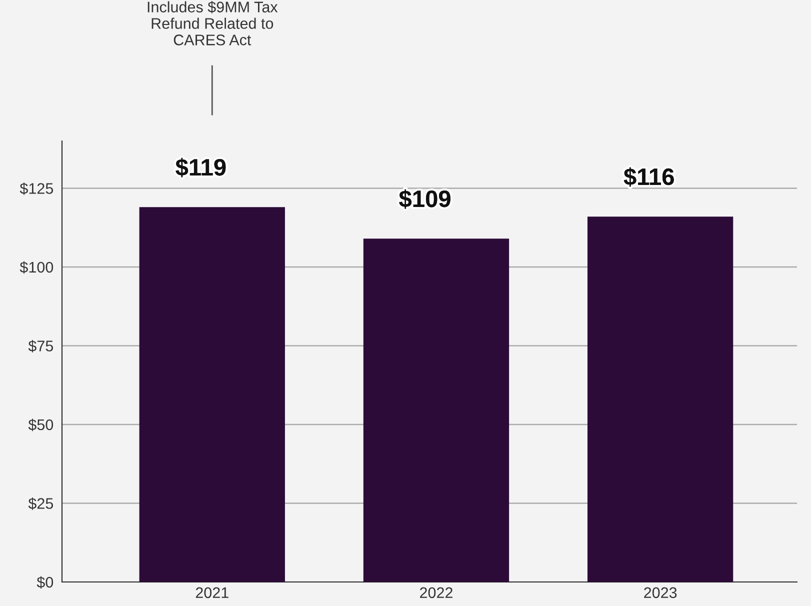 Image resolution: width=811 pixels, height=606 pixels. What do you see at coordinates (660, 592) in the screenshot?
I see `x-tick-label: 2023` at bounding box center [660, 592].